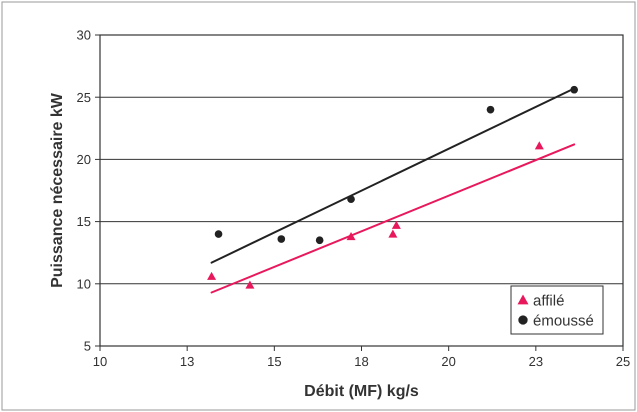 The width and height of the screenshot is (637, 412). I want to click on y-tick-label: 30, so click(83, 35).